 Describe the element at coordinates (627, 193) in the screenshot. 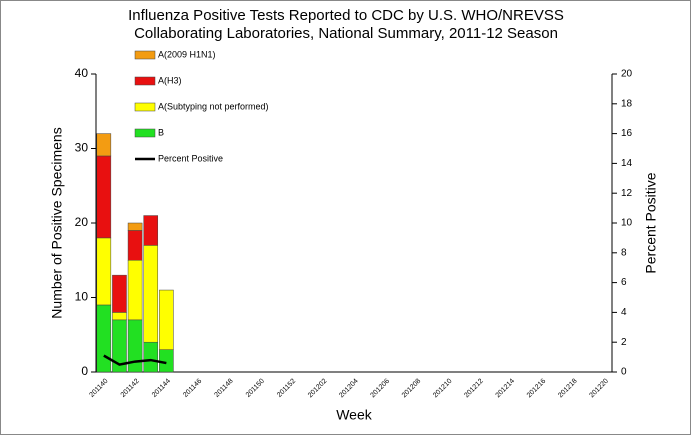

I see `y2-tick-label: 12` at that location.